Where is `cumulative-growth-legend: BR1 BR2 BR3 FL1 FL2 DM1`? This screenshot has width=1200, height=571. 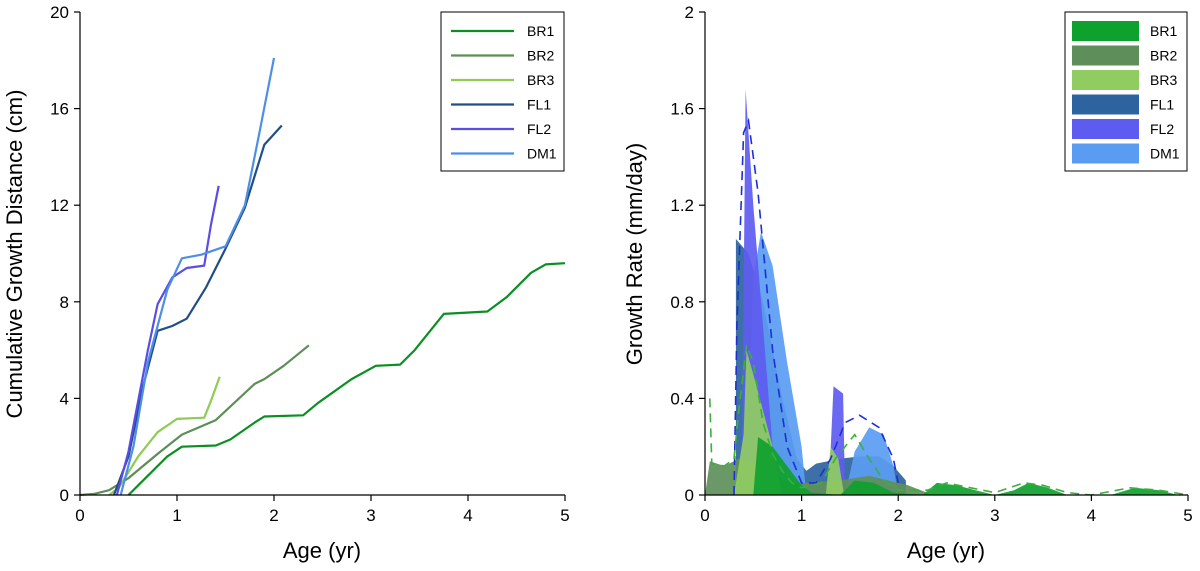
cumulative-growth-legend: BR1 BR2 BR3 FL1 FL2 DM1 is located at coordinates (502, 91).